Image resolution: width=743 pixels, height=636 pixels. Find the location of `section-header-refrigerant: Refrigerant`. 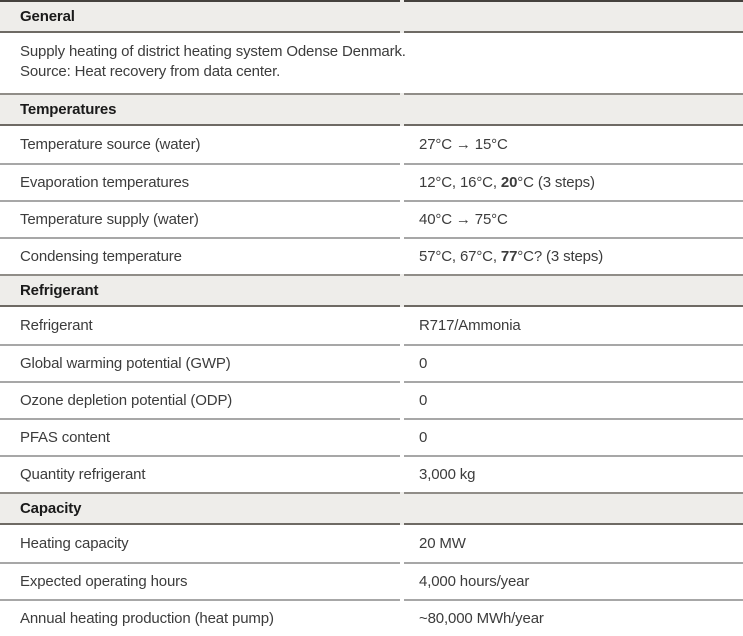

section-header-refrigerant: Refrigerant is located at coordinates (371, 290).